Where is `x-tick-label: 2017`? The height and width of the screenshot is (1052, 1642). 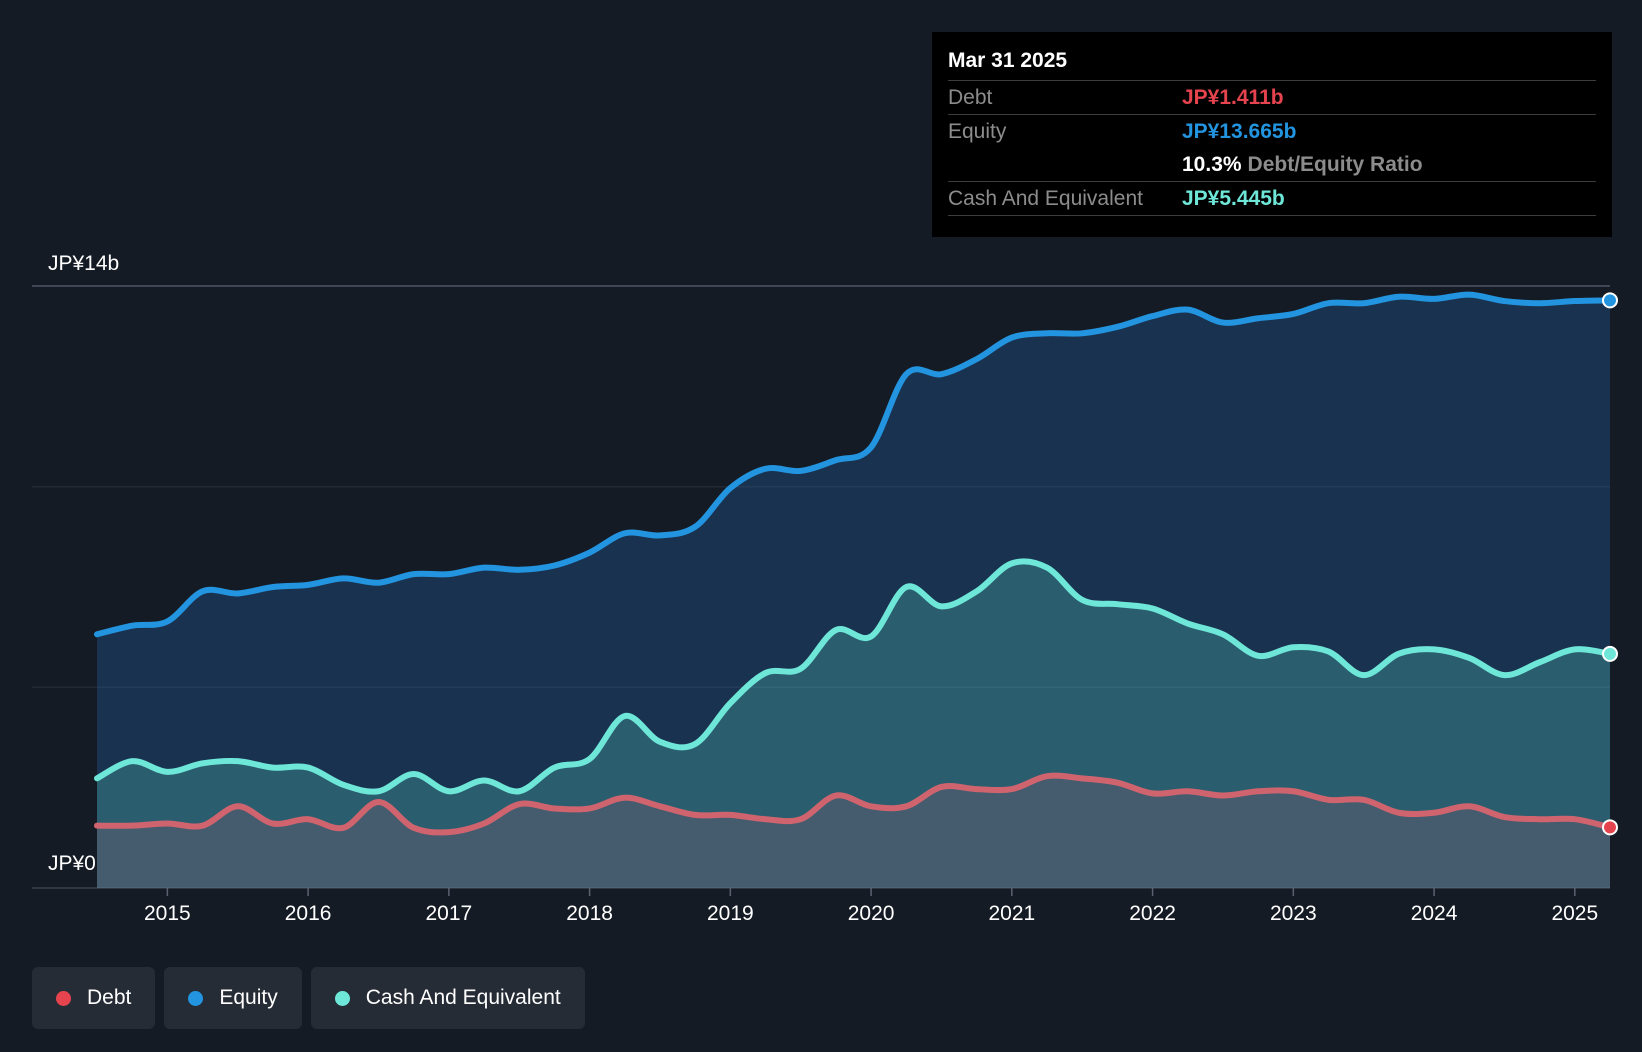
x-tick-label: 2017 is located at coordinates (449, 913).